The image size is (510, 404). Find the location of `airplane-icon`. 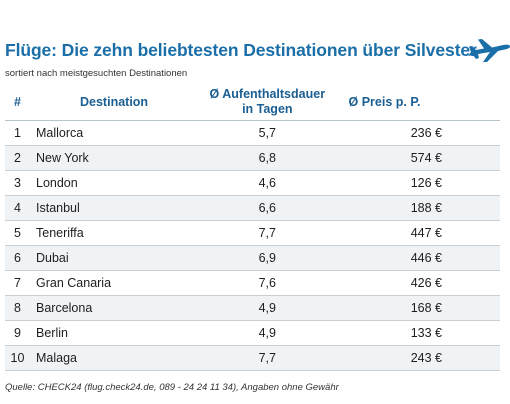

airplane-icon is located at coordinates (489, 50).